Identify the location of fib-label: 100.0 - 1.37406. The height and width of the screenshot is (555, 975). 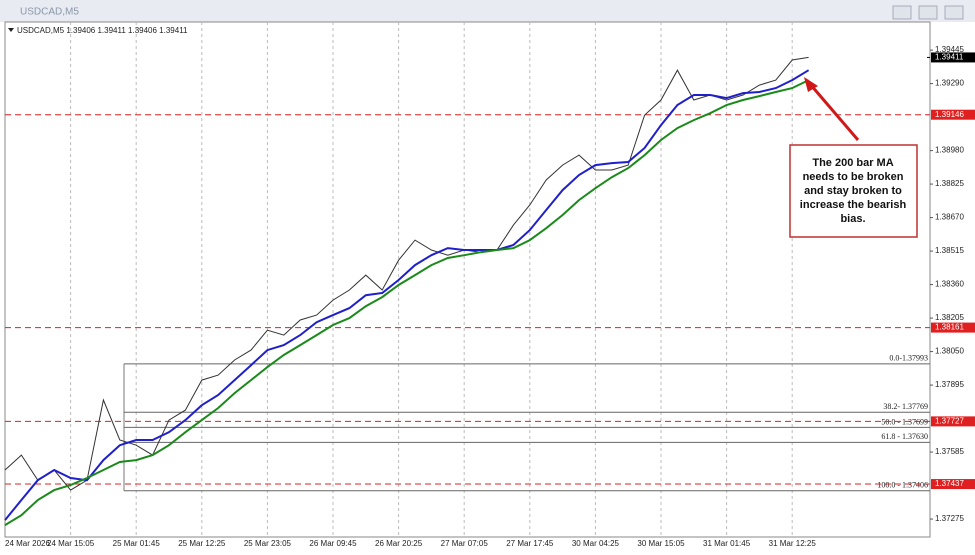
(902, 485).